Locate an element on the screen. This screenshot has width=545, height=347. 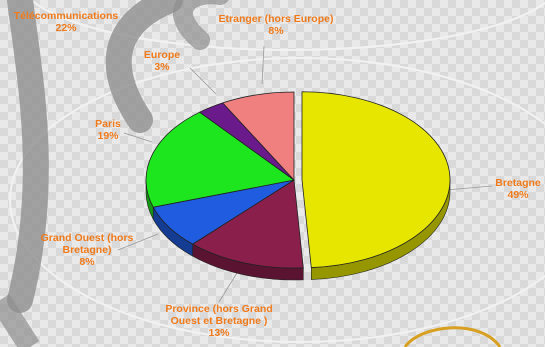
leader-etranger is located at coordinates (263, 65).